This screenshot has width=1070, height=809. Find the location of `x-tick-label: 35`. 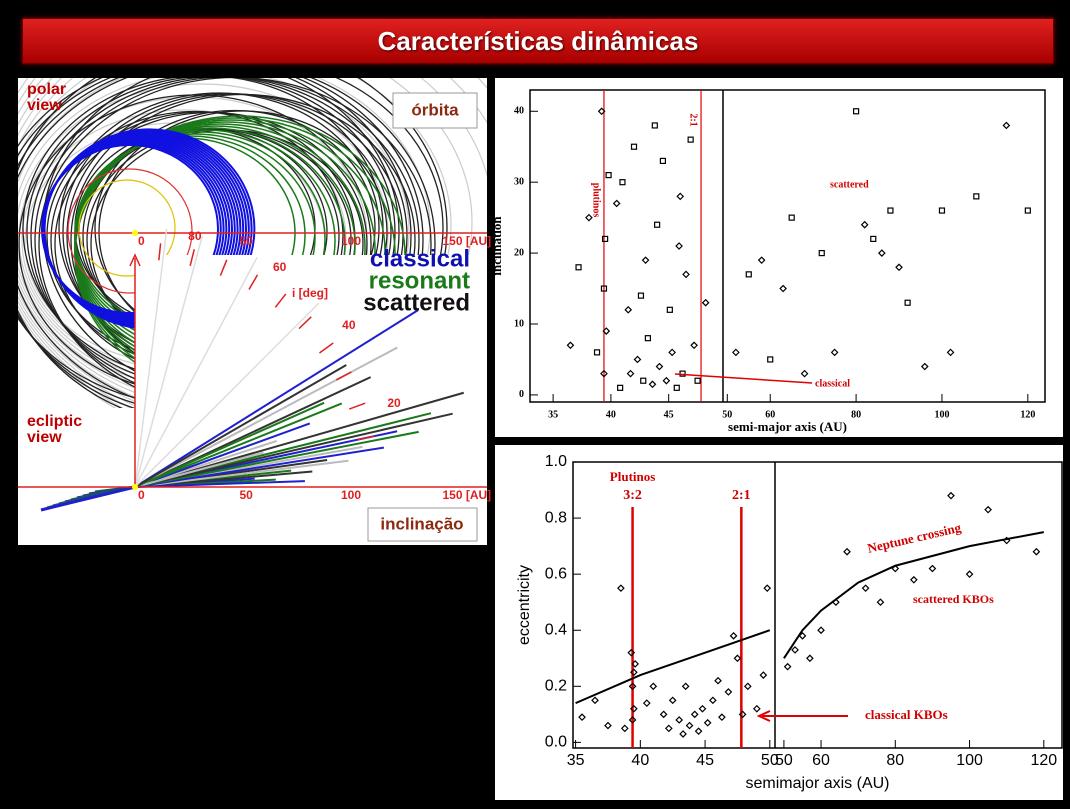

x-tick-label: 35 is located at coordinates (576, 760).